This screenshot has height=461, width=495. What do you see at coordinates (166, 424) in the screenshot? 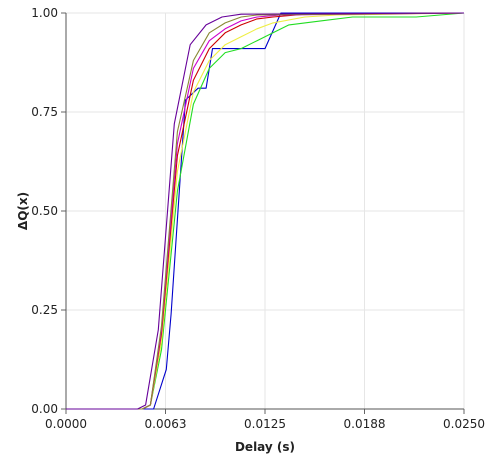
I see `x-tick-label: 0.0063` at bounding box center [166, 424].